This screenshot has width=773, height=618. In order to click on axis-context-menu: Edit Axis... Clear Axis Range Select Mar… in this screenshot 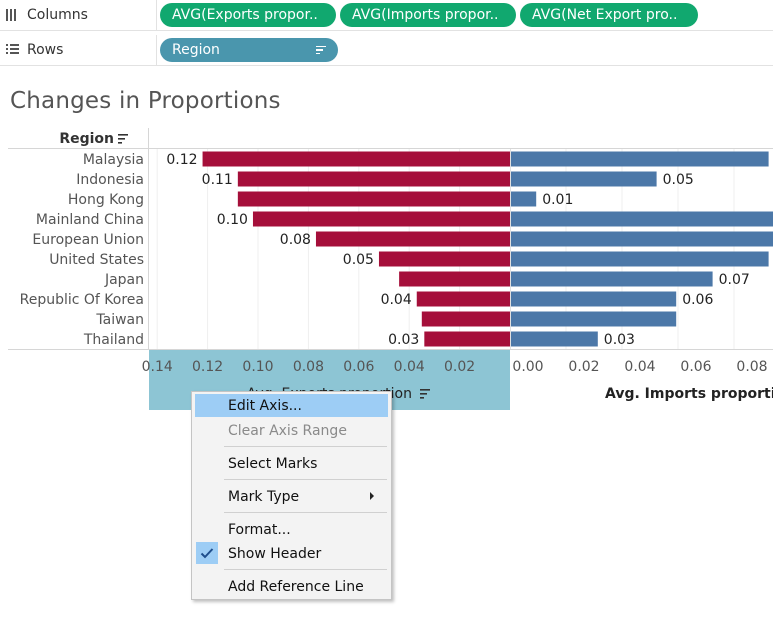, I will do `click(291, 495)`.